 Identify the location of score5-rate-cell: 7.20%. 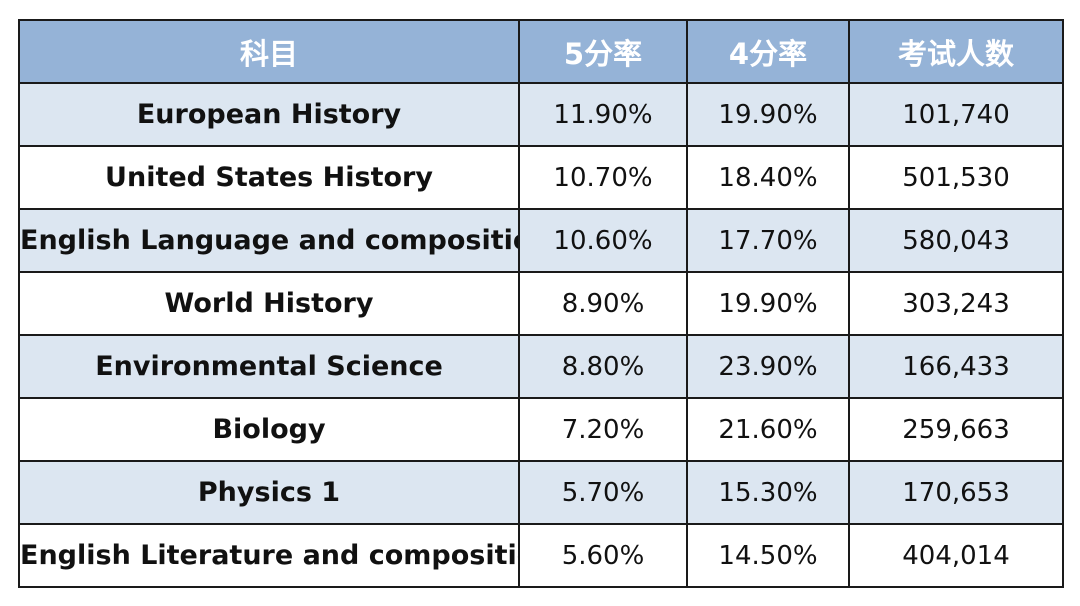
(603, 429).